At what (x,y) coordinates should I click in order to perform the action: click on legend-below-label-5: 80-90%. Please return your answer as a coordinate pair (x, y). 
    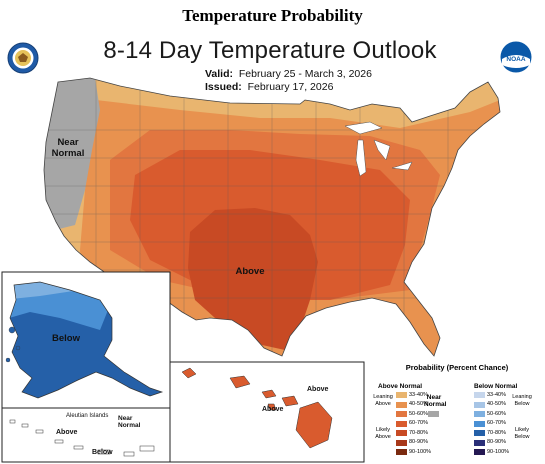
    Looking at the image, I should click on (496, 442).